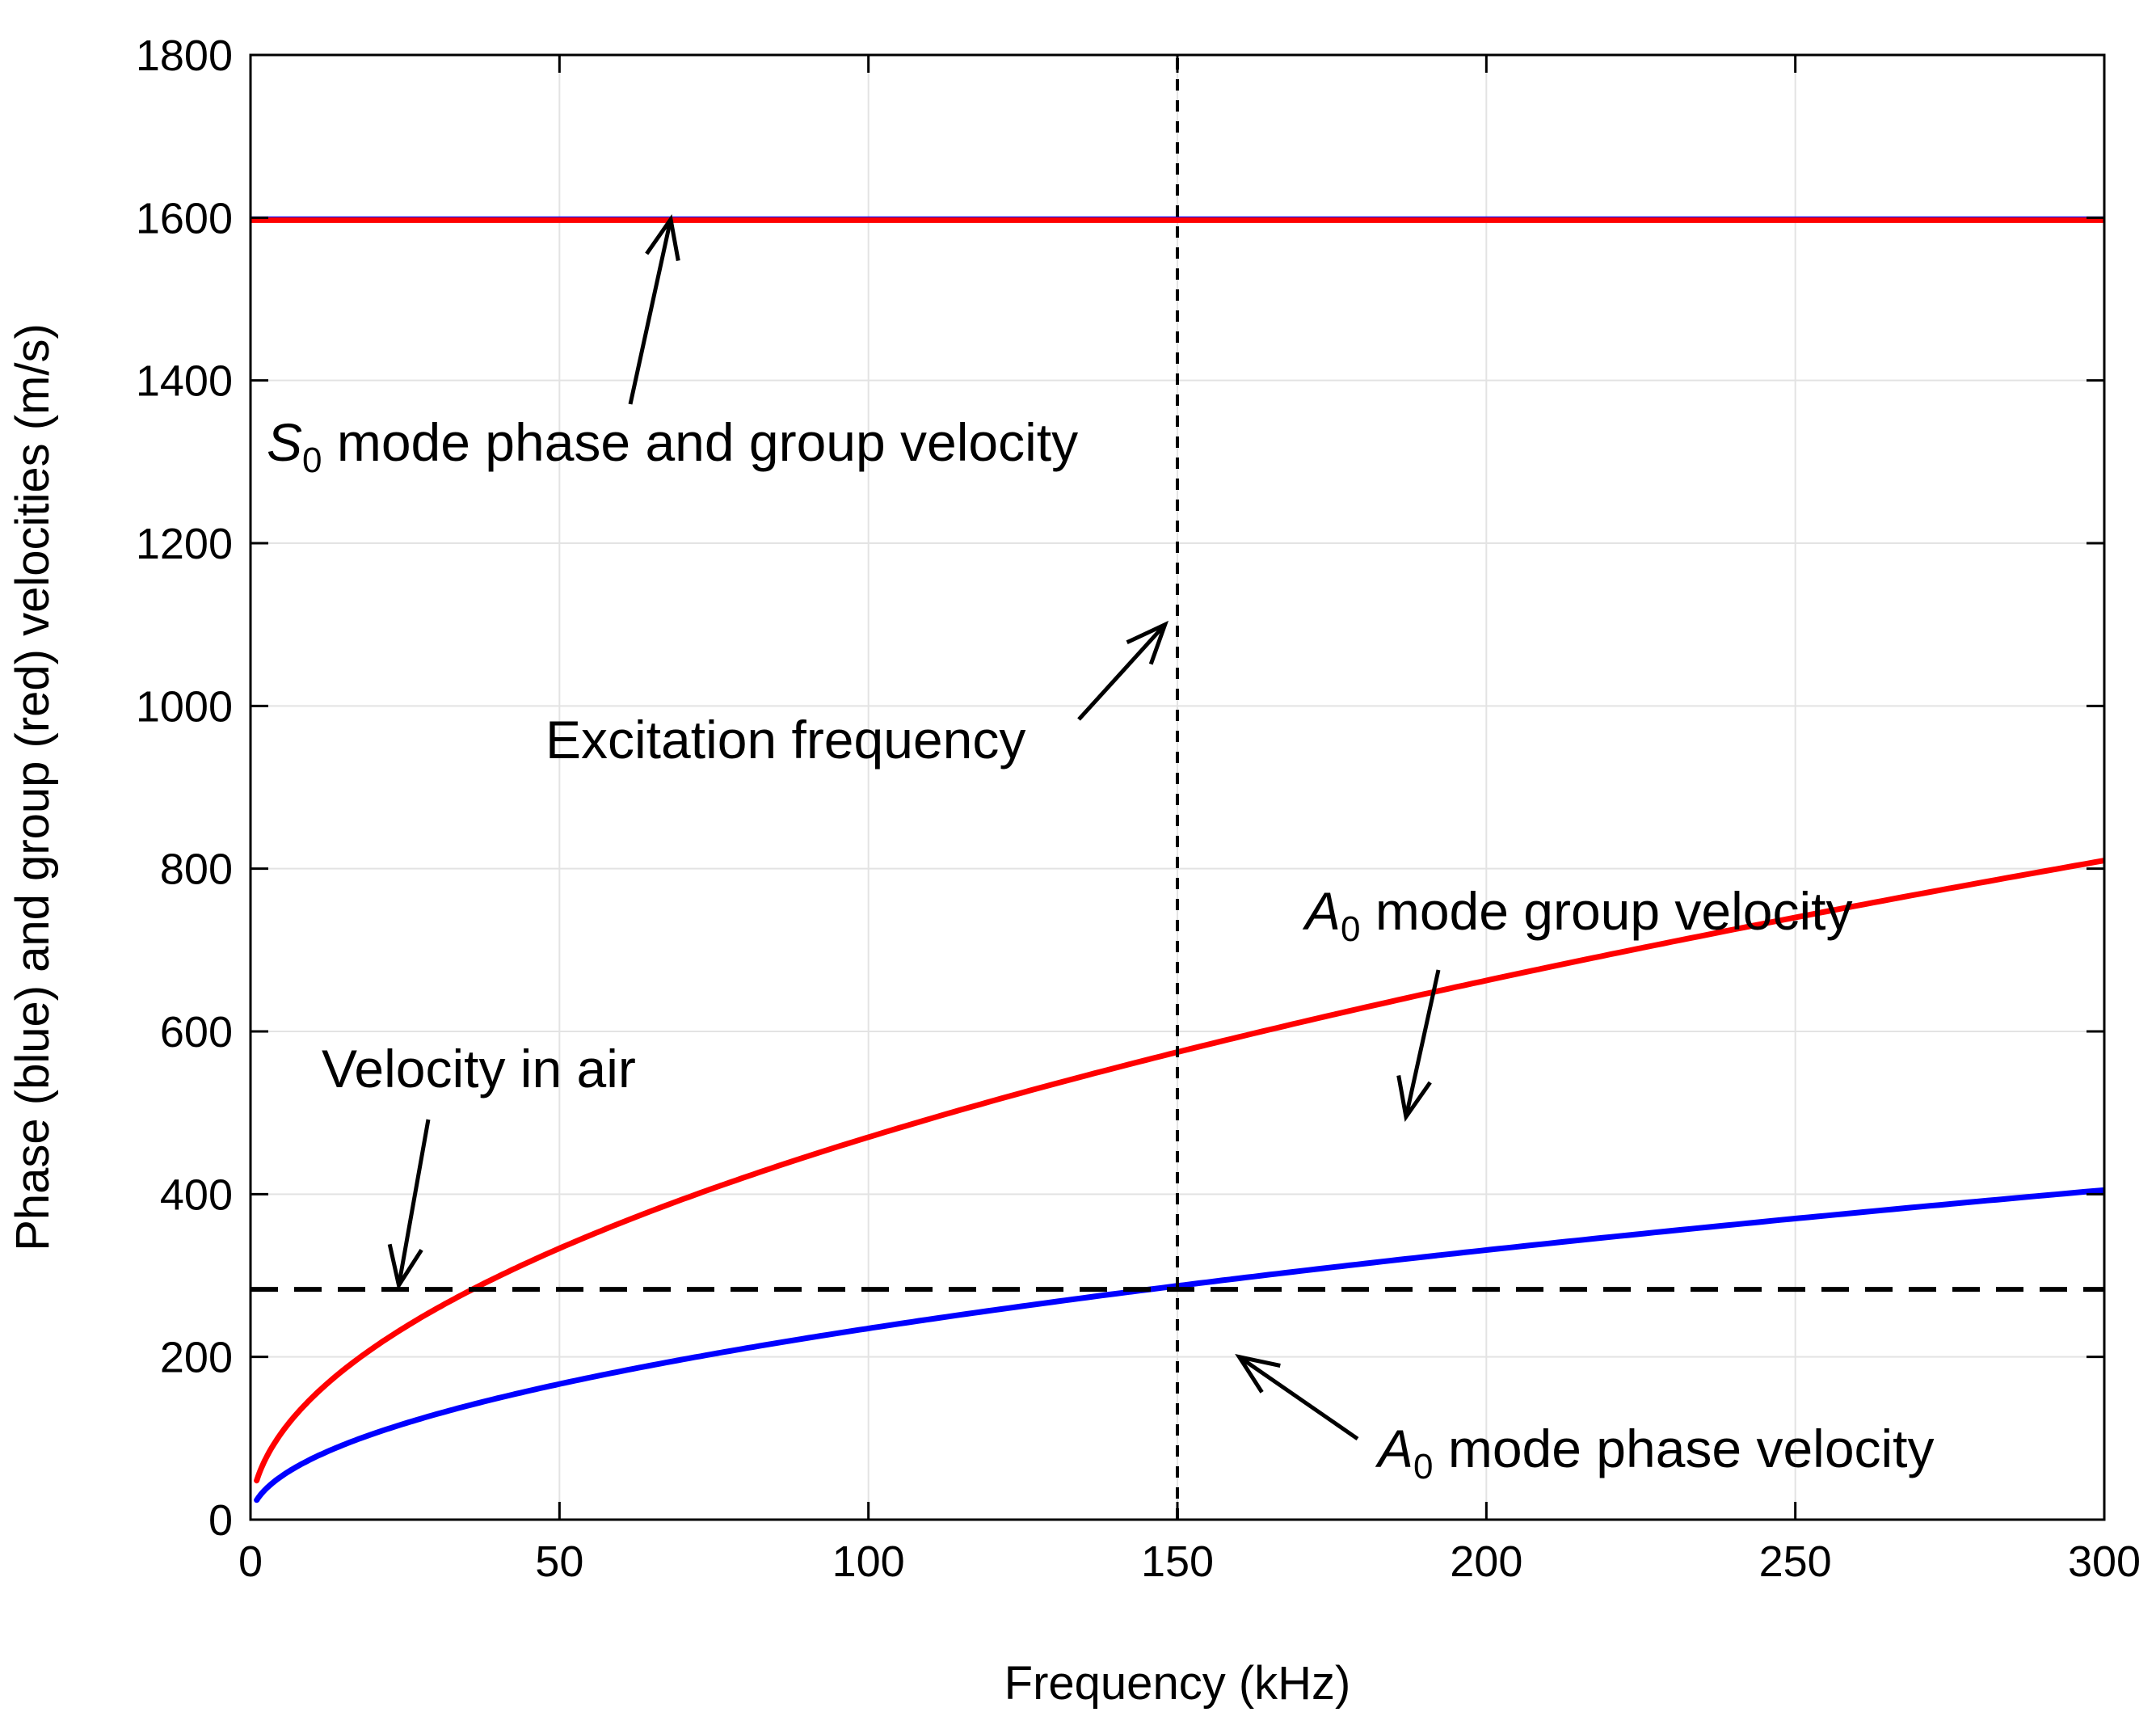  Describe the element at coordinates (1350, 929) in the screenshot. I see `annotation-a0-group-subscript: 0` at that location.